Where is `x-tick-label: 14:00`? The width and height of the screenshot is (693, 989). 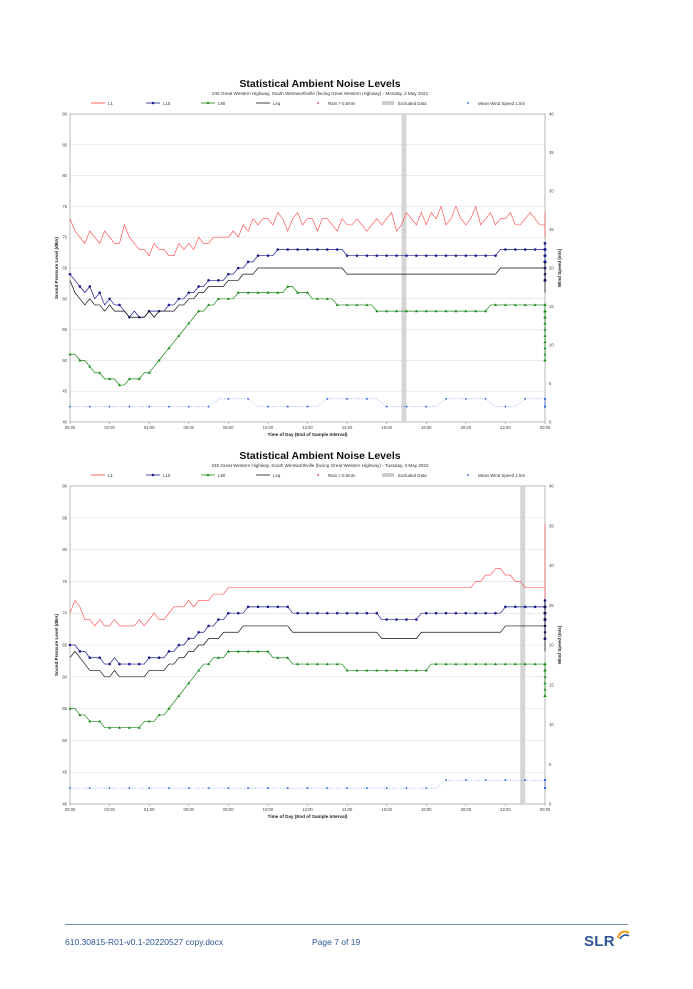
x-tick-label: 14:00 is located at coordinates (347, 809).